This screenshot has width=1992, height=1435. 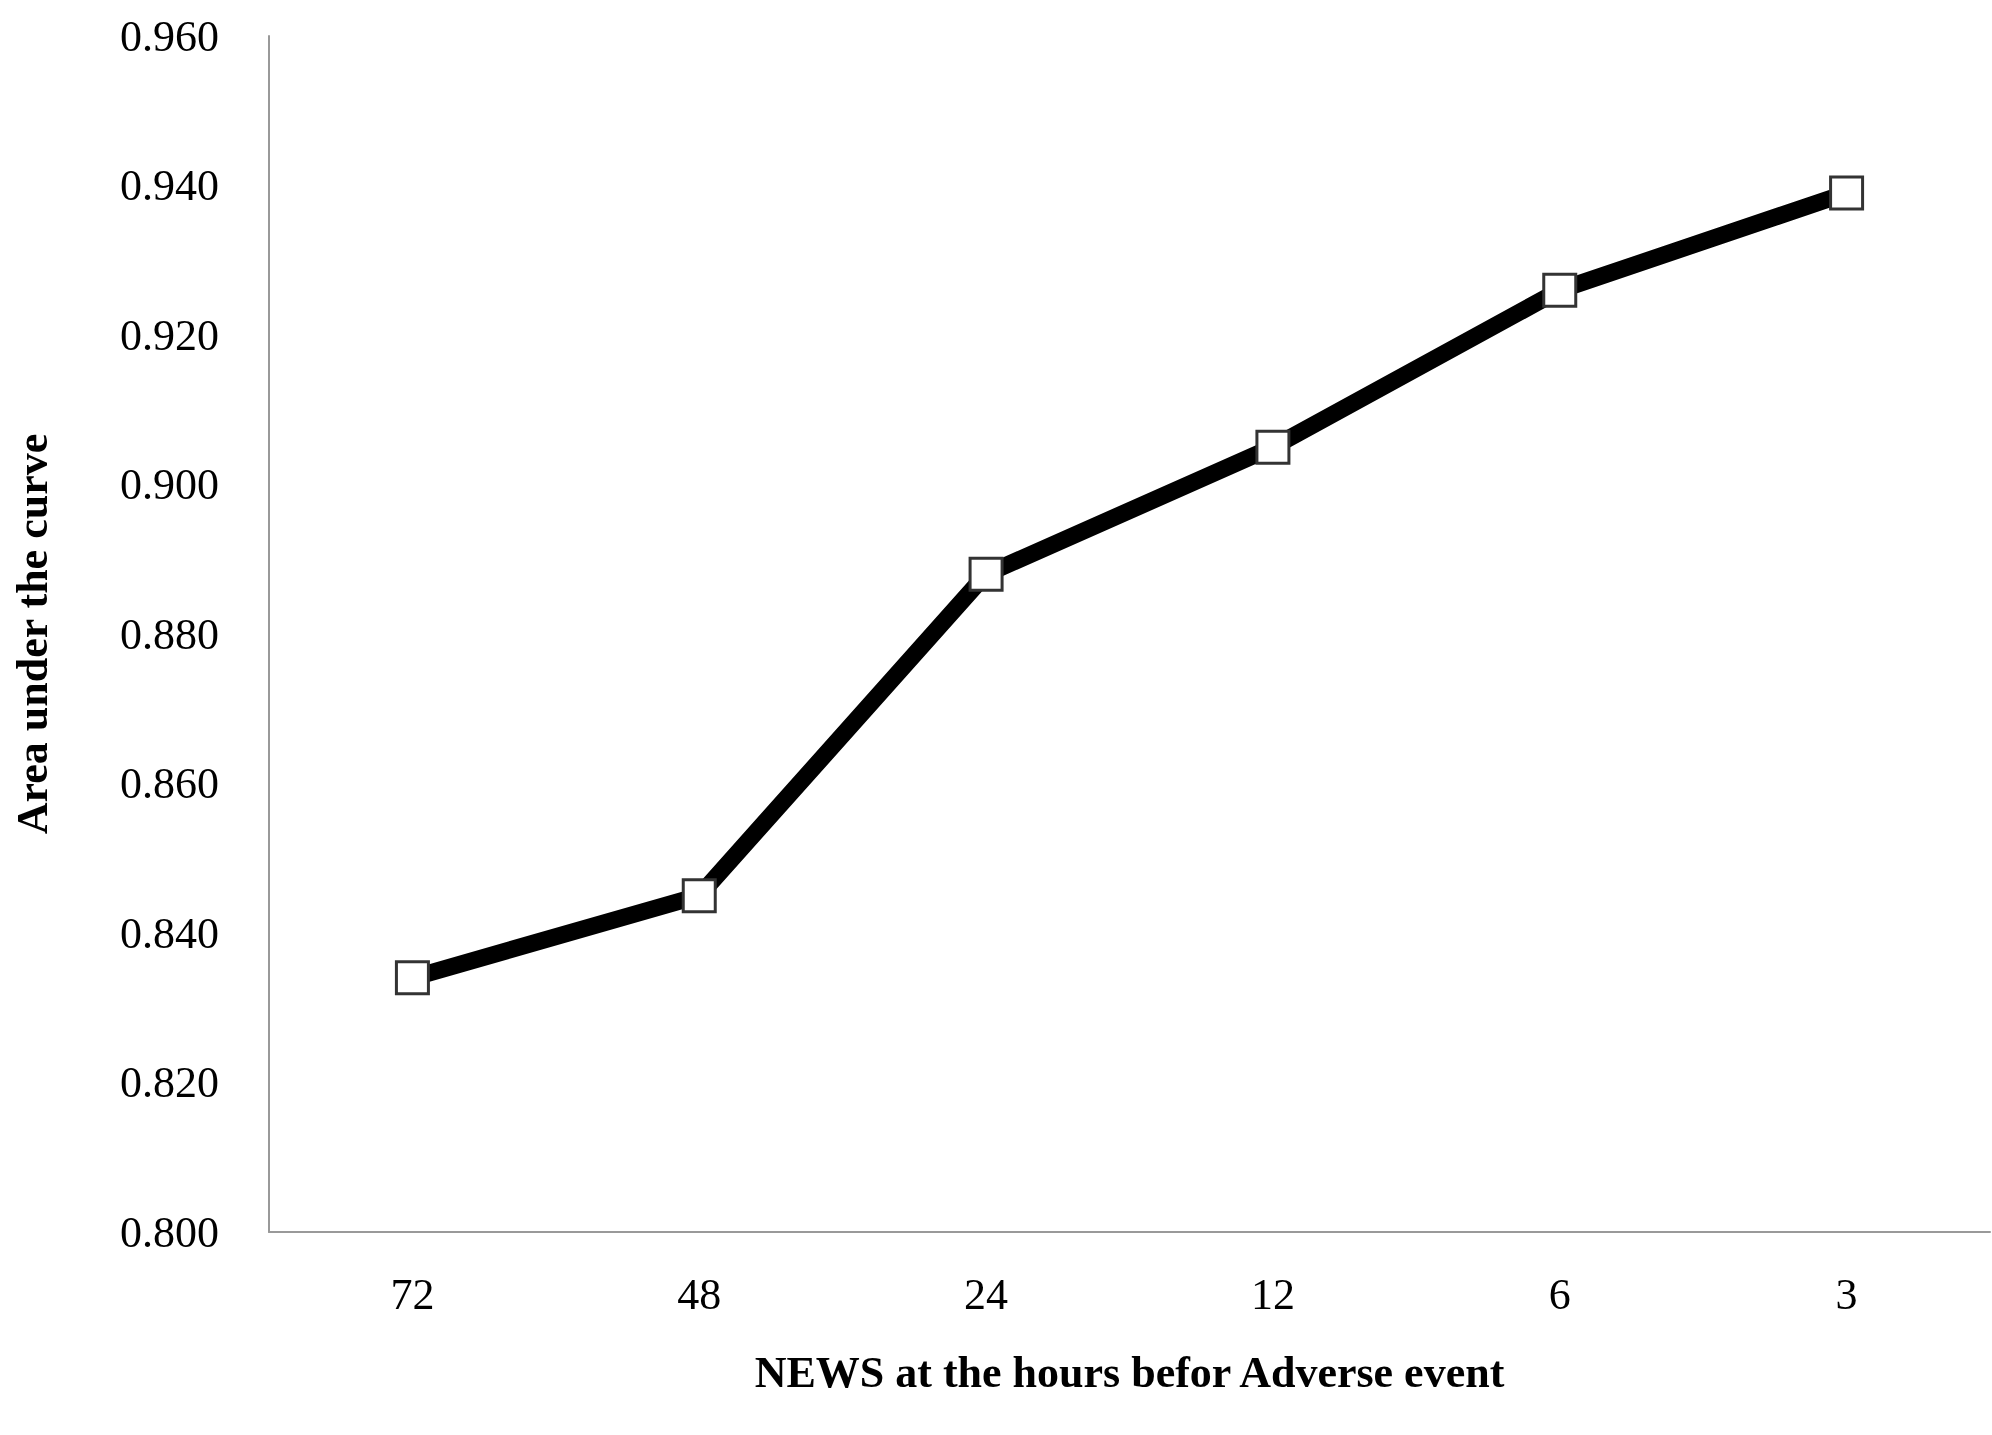 What do you see at coordinates (1846, 1294) in the screenshot?
I see `x-tick-label: 3` at bounding box center [1846, 1294].